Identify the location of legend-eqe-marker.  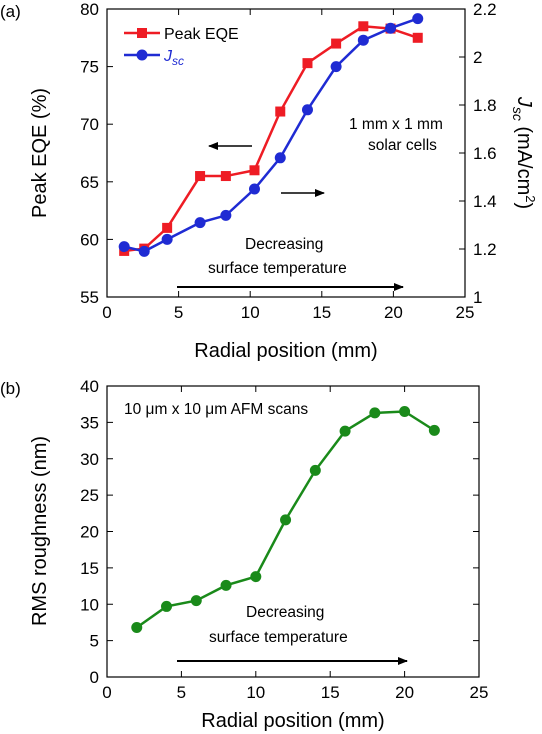
(142, 33).